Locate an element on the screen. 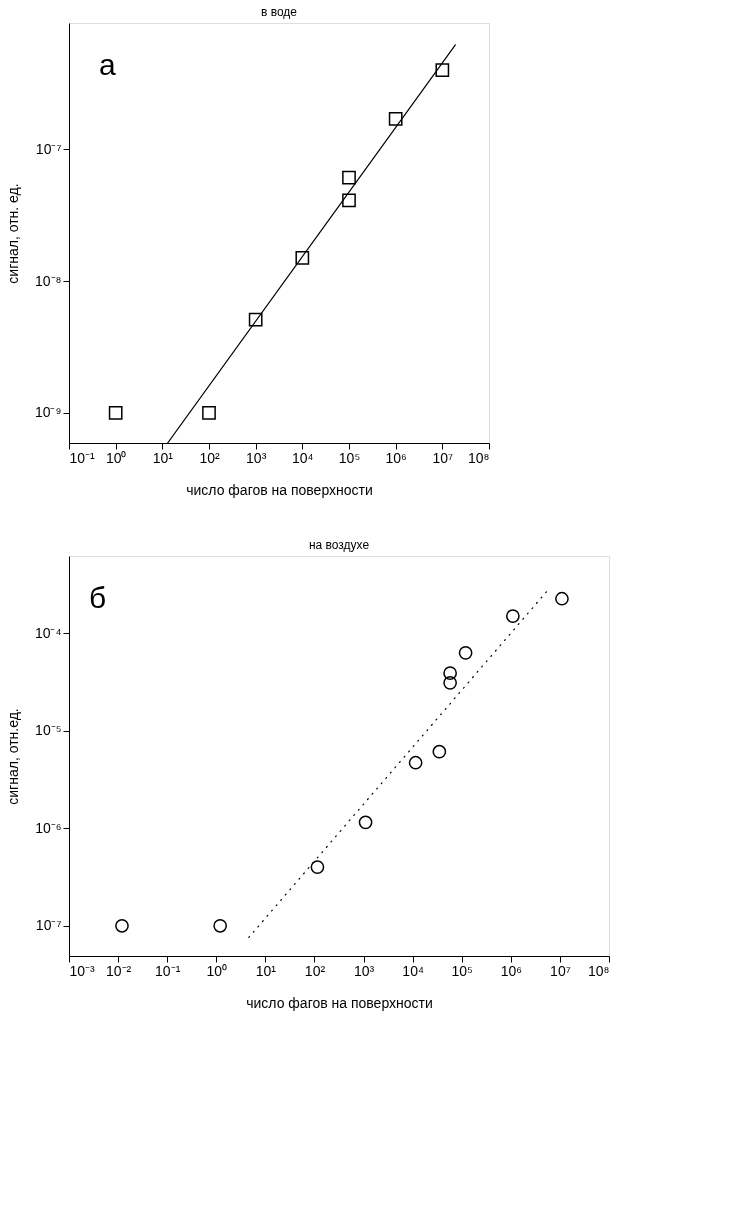 The image size is (742, 1212). chart-title: в воде is located at coordinates (279, 12).